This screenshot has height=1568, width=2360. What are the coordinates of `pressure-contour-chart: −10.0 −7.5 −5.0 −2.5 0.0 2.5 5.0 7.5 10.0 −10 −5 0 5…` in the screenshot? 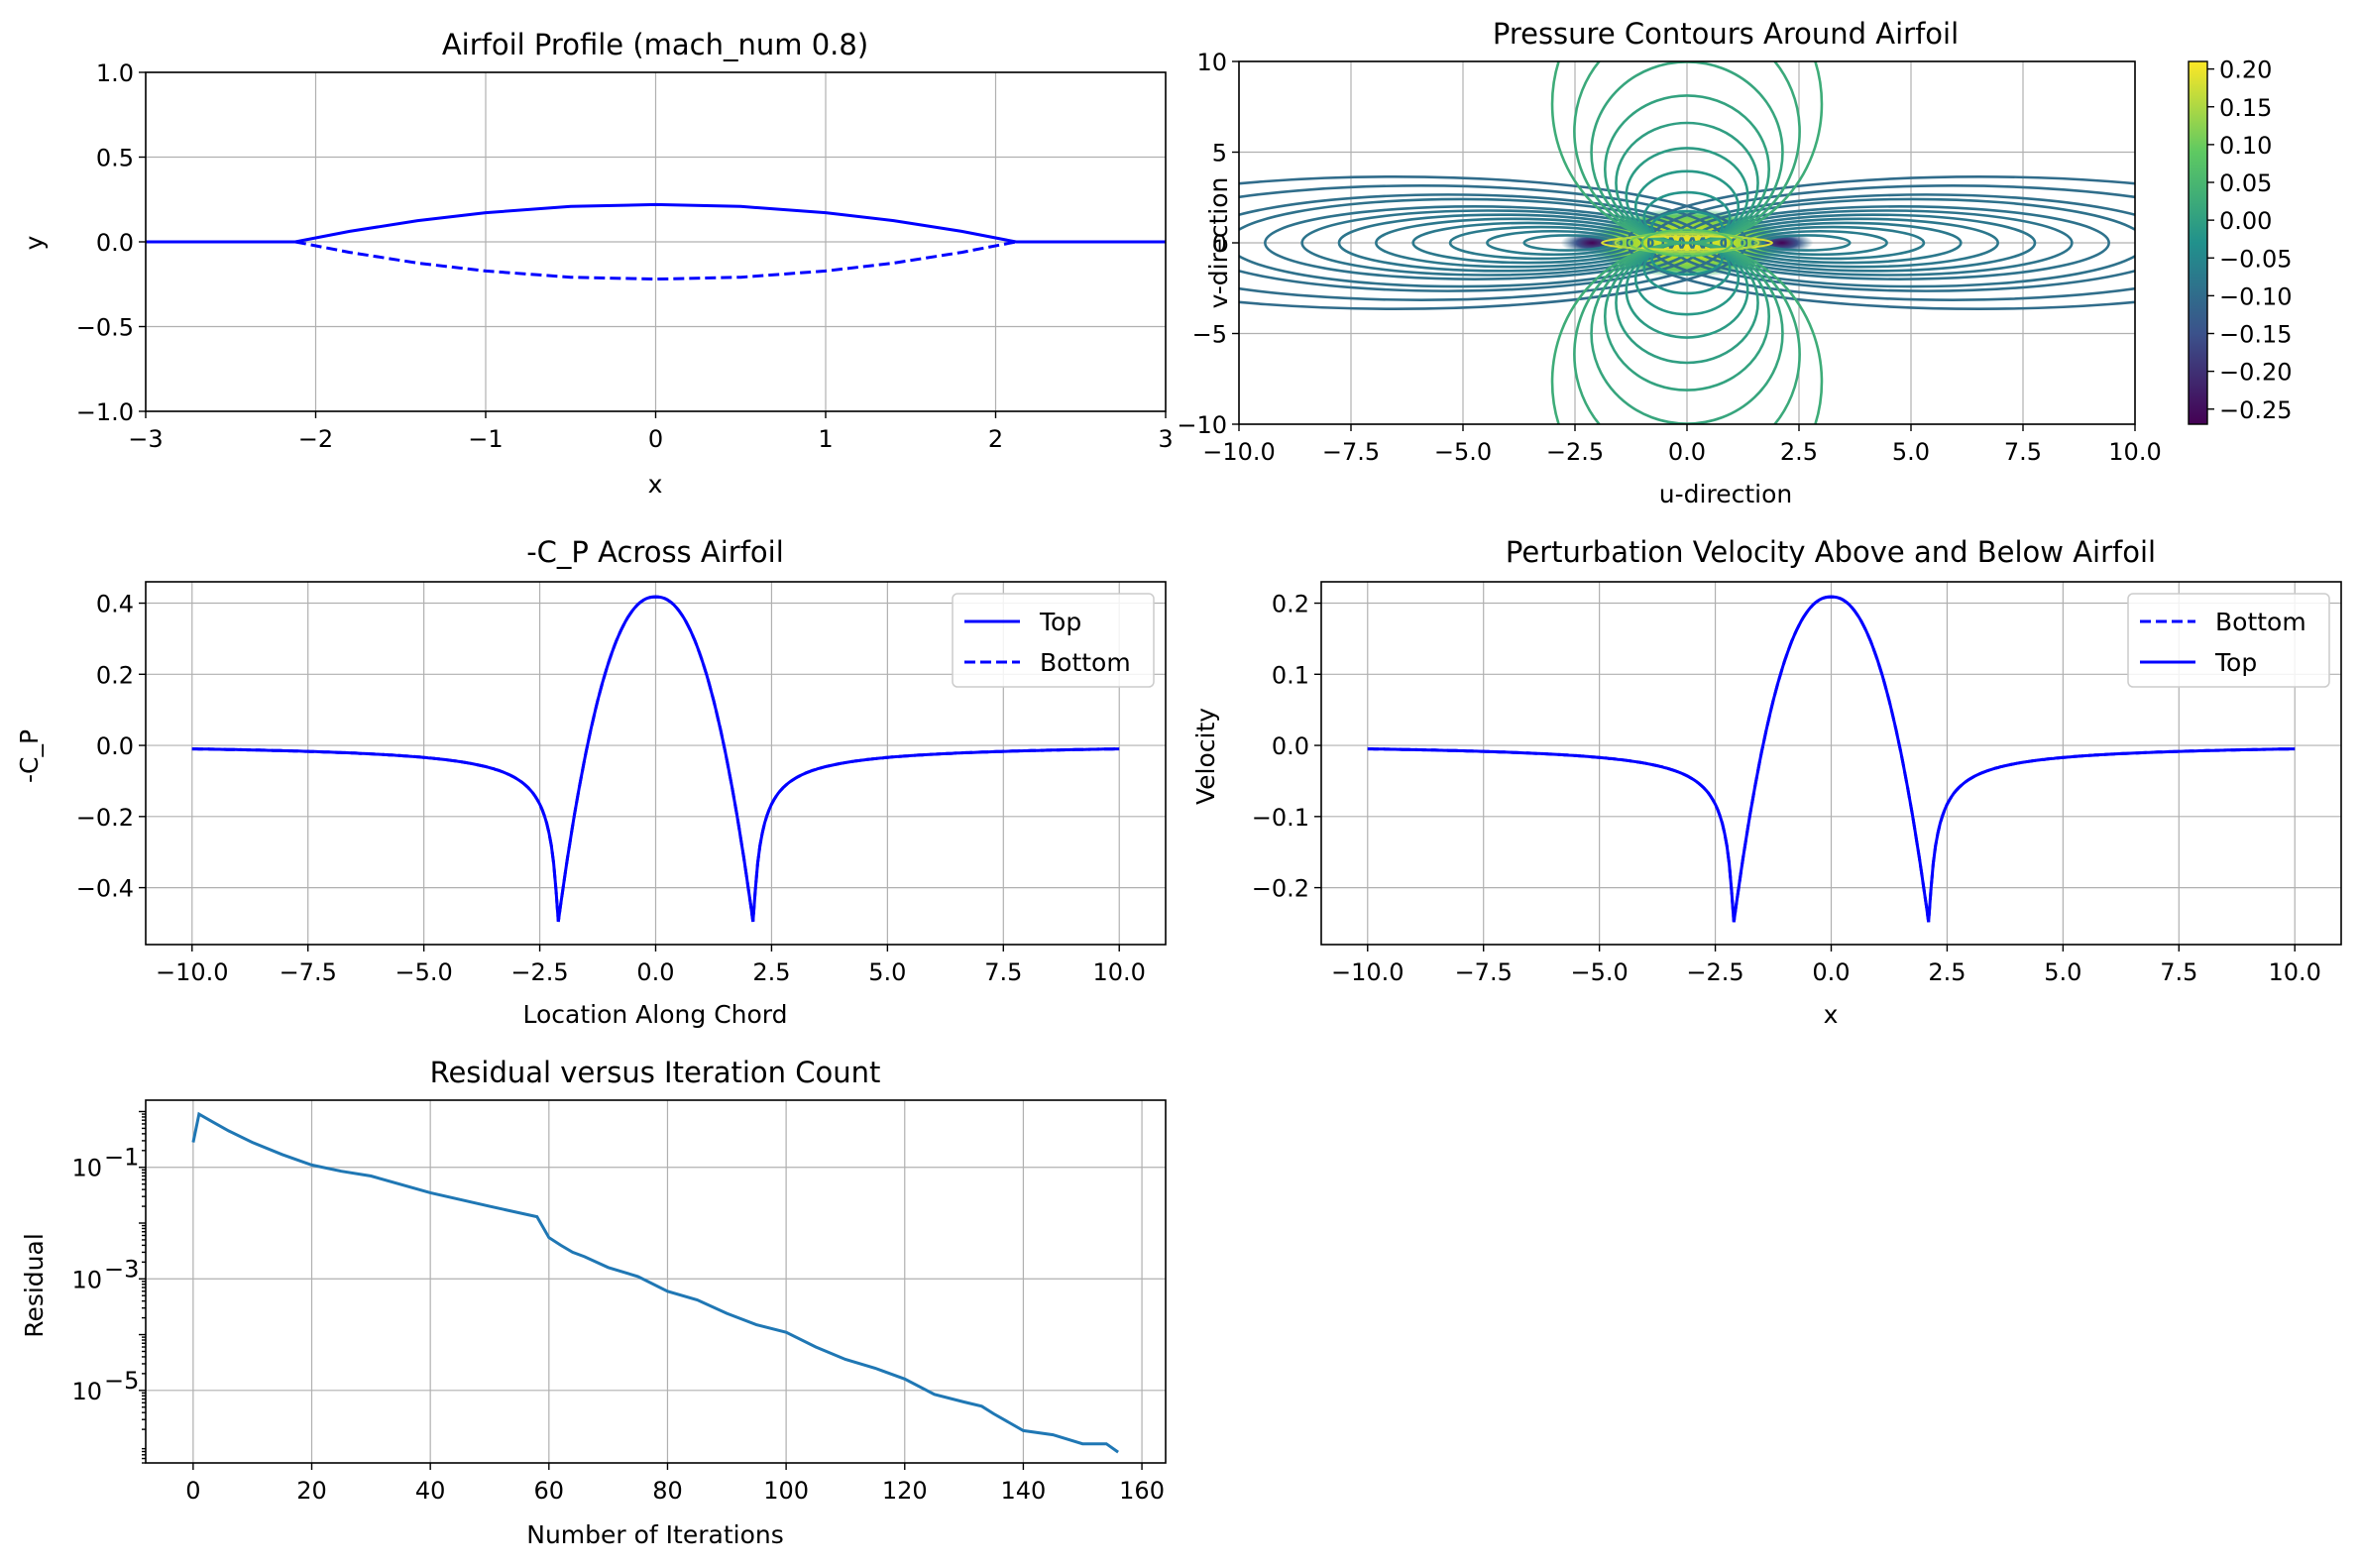 It's located at (1735, 262).